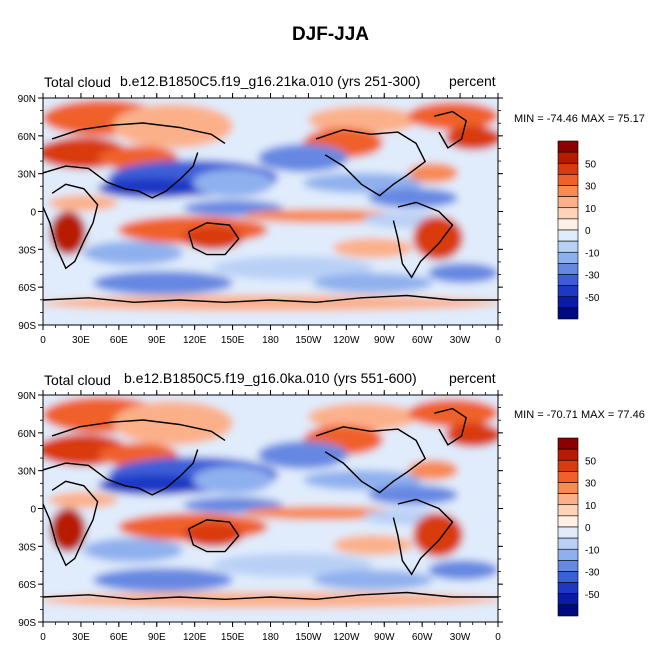 The image size is (661, 660). Describe the element at coordinates (233, 340) in the screenshot. I see `lon-label: 150E` at that location.